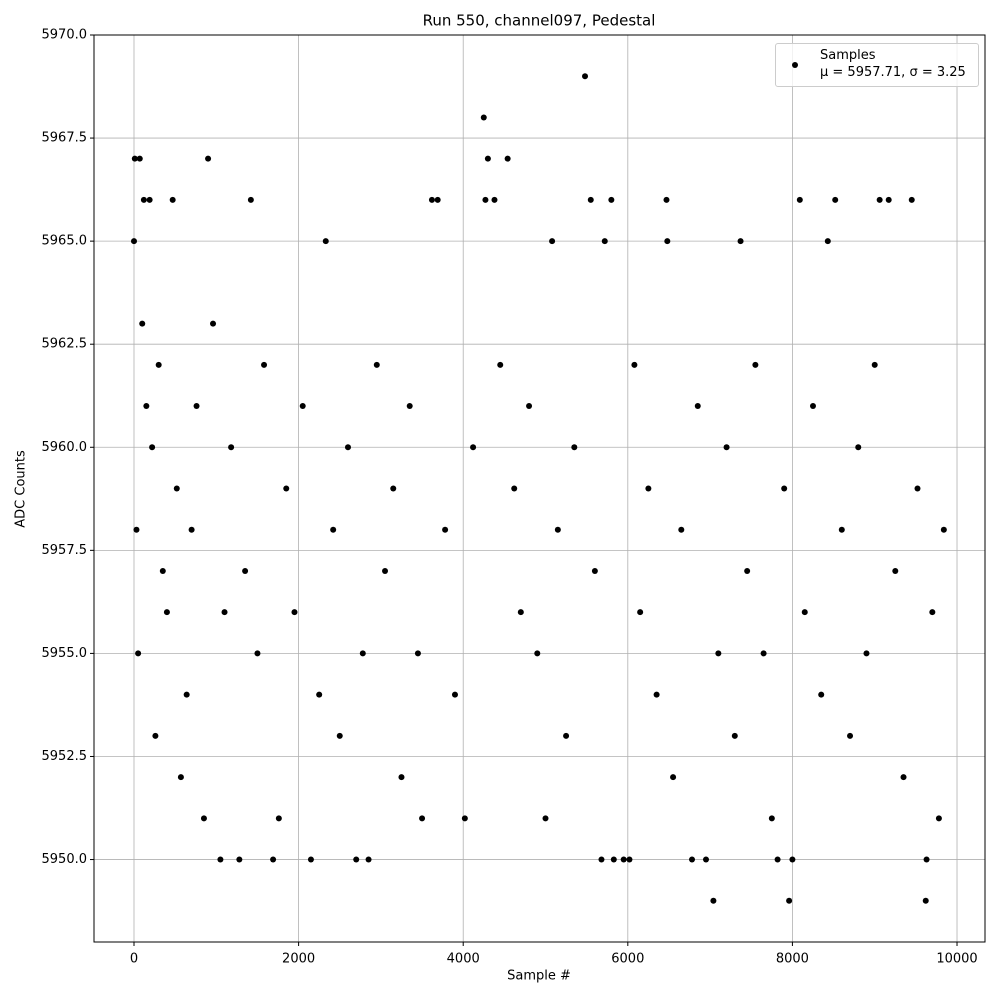 Image resolution: width=1000 pixels, height=1000 pixels. Describe the element at coordinates (792, 959) in the screenshot. I see `x-tick-label: 8000` at that location.